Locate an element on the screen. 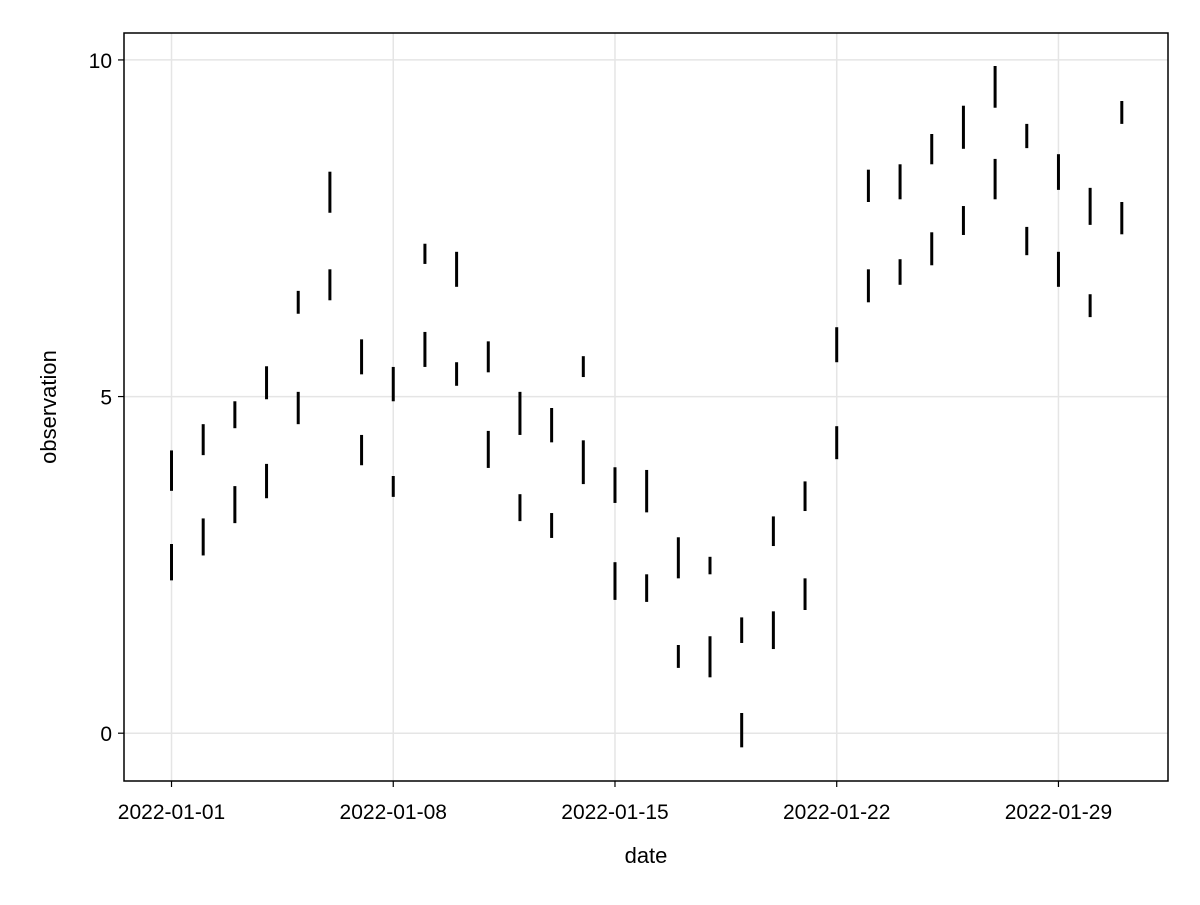  y-tick-label: 10 is located at coordinates (100, 61).